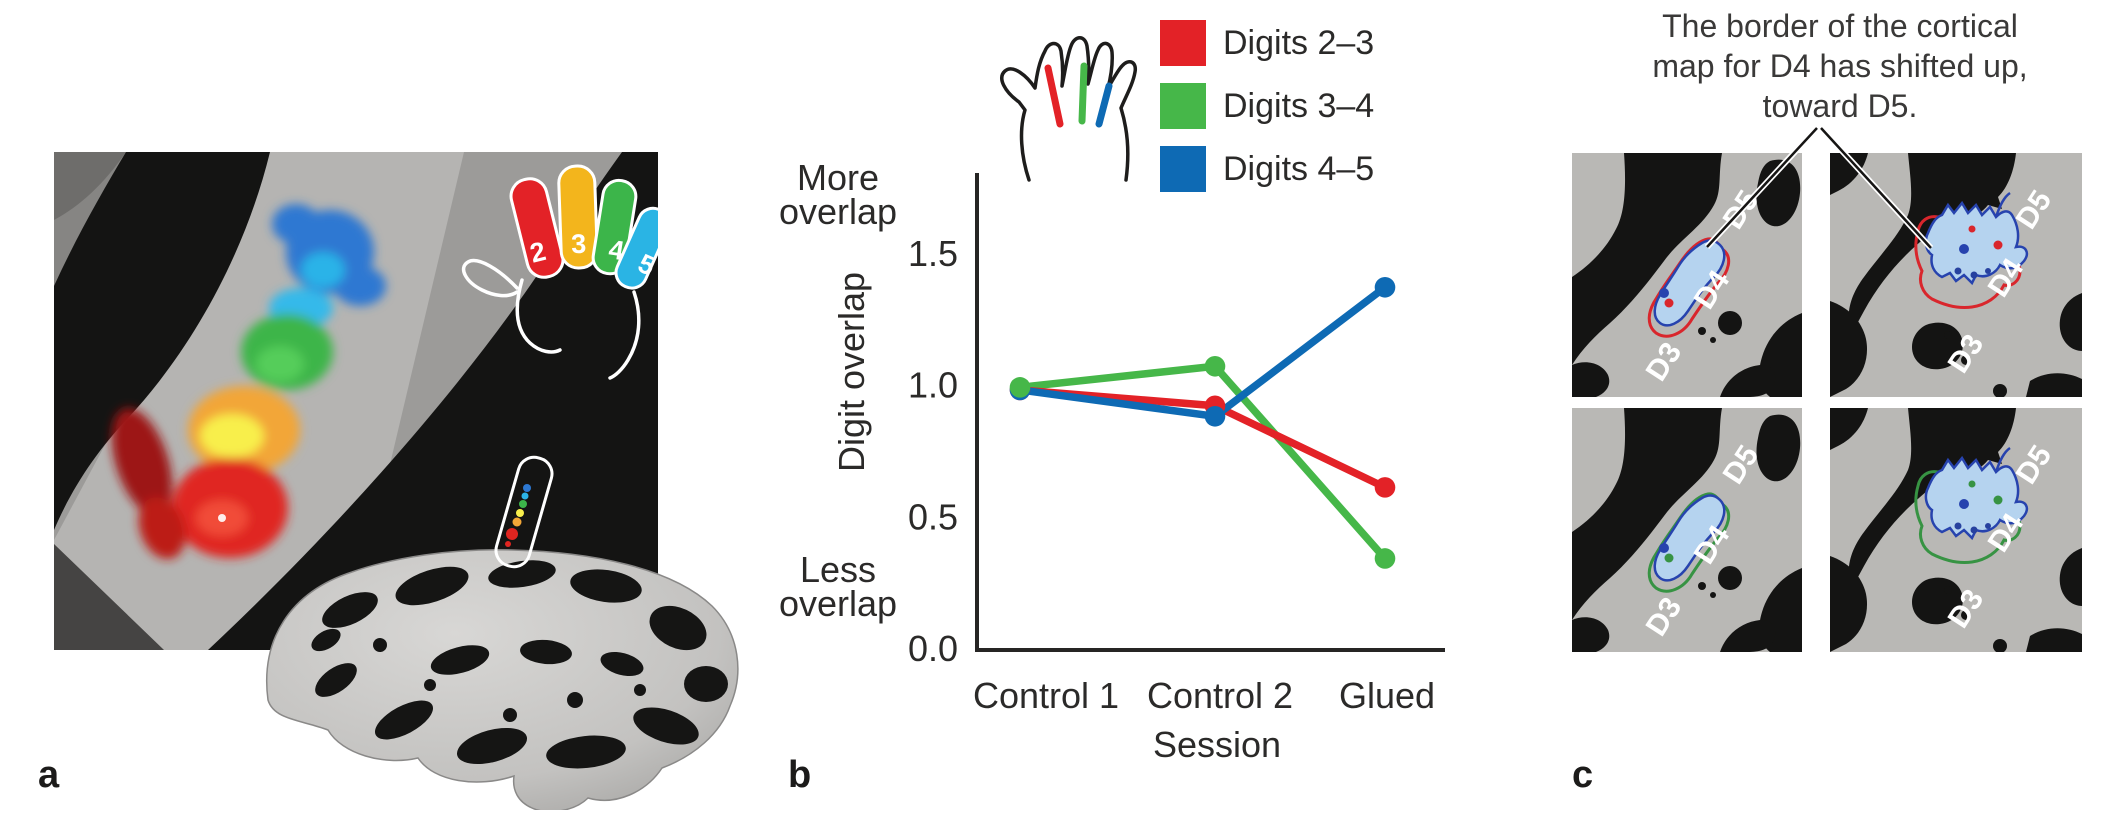  What do you see at coordinates (1299, 42) in the screenshot?
I see `legend-label: Digits 2–3` at bounding box center [1299, 42].